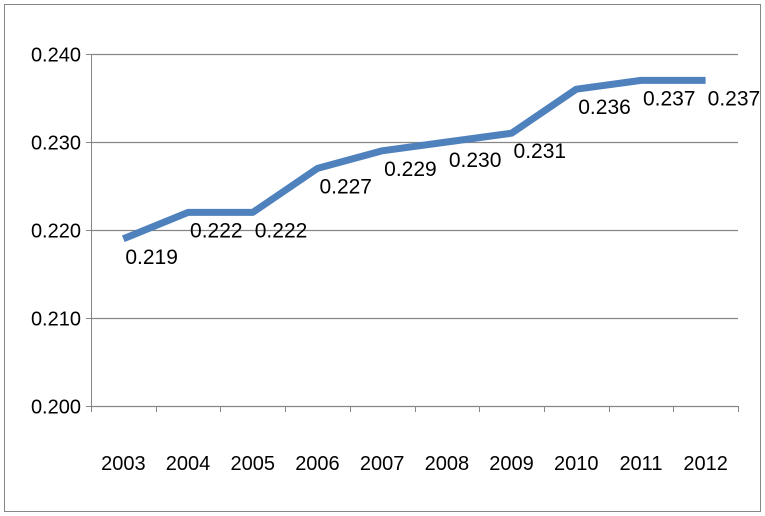 The height and width of the screenshot is (516, 765). I want to click on y-tick-label: 0.240, so click(56, 56).